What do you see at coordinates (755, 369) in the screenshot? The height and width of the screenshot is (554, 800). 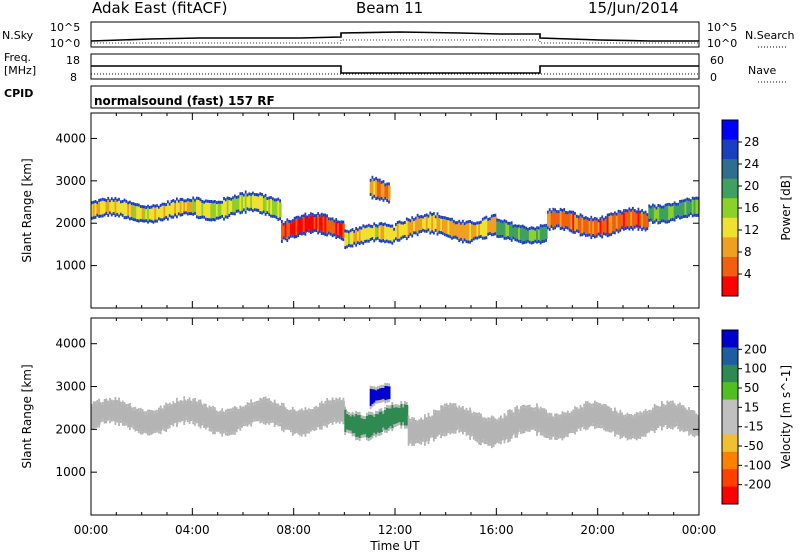 I see `colorbar-tick-label: 100` at bounding box center [755, 369].